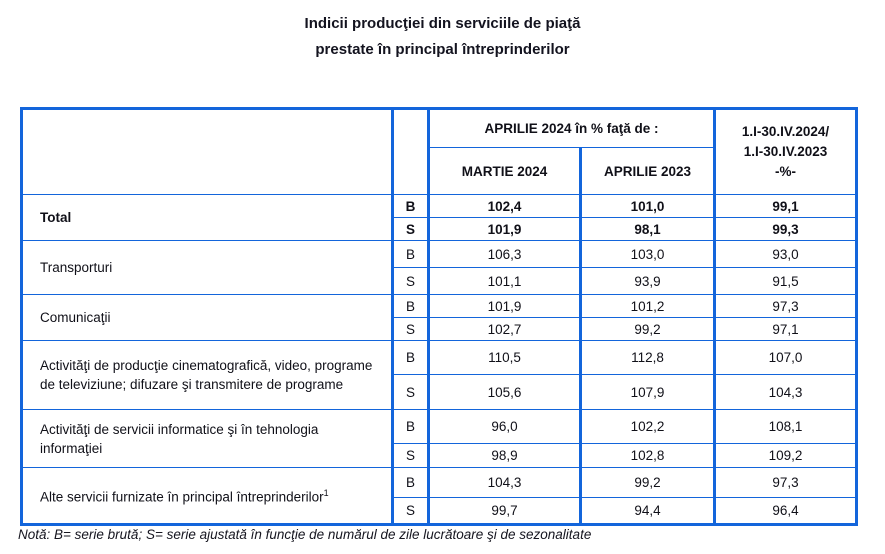  I want to click on value-cell: 101,0, so click(647, 206).